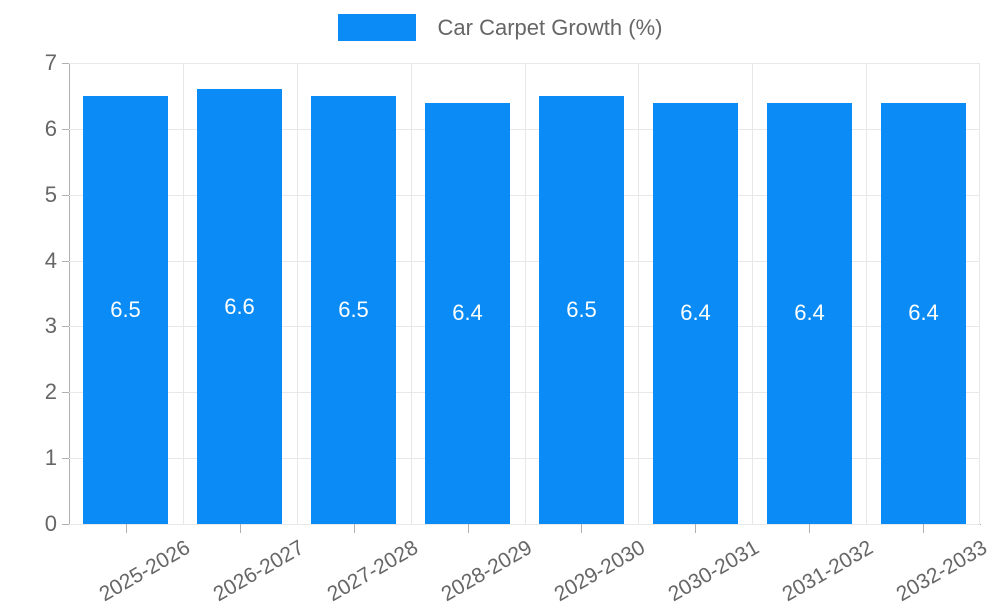  What do you see at coordinates (50, 326) in the screenshot?
I see `y-axis-tick-label: 3` at bounding box center [50, 326].